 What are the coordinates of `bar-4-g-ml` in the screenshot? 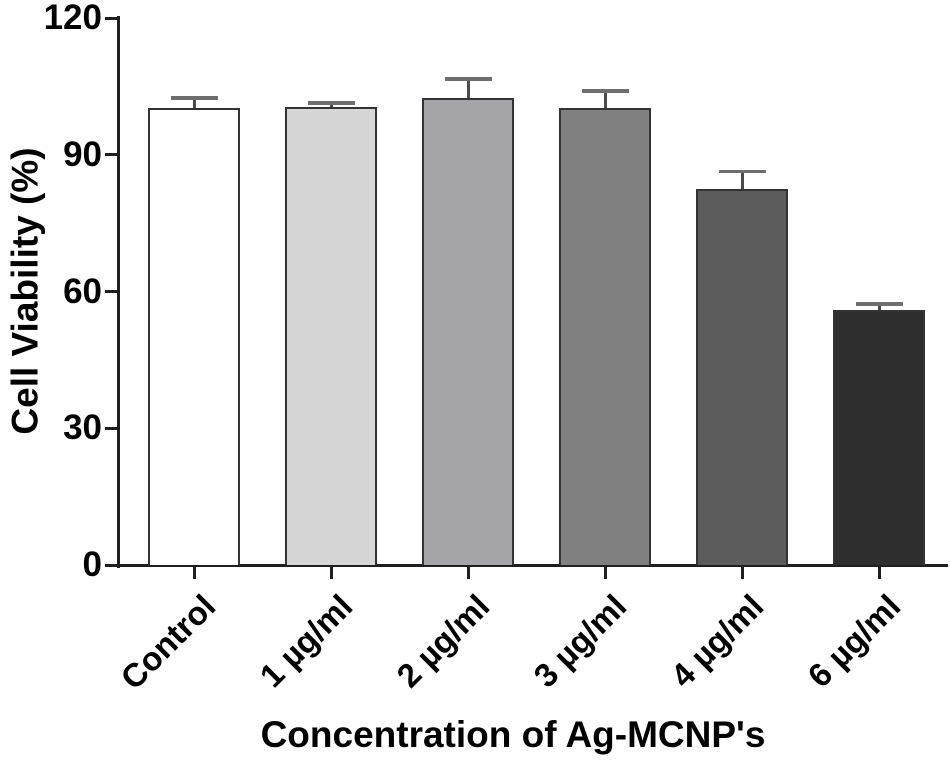 It's located at (742, 377).